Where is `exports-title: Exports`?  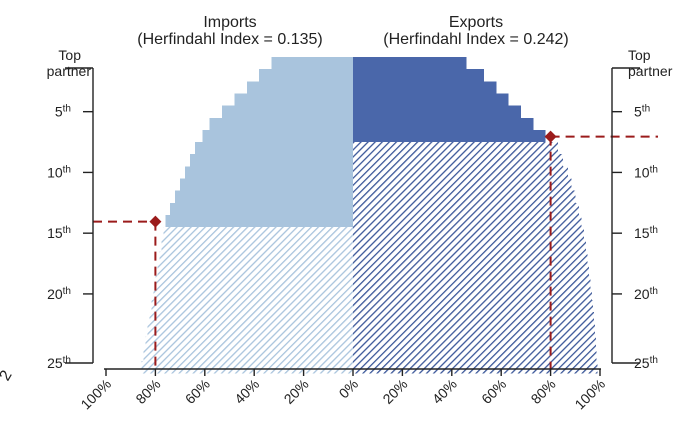 exports-title: Exports is located at coordinates (476, 22).